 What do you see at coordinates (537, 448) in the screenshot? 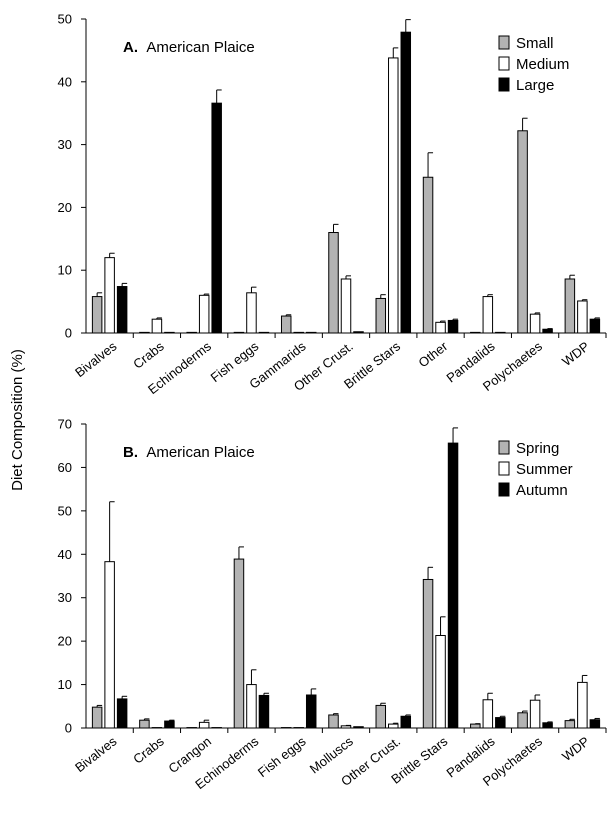
I see `legend-label: Spring` at bounding box center [537, 448].